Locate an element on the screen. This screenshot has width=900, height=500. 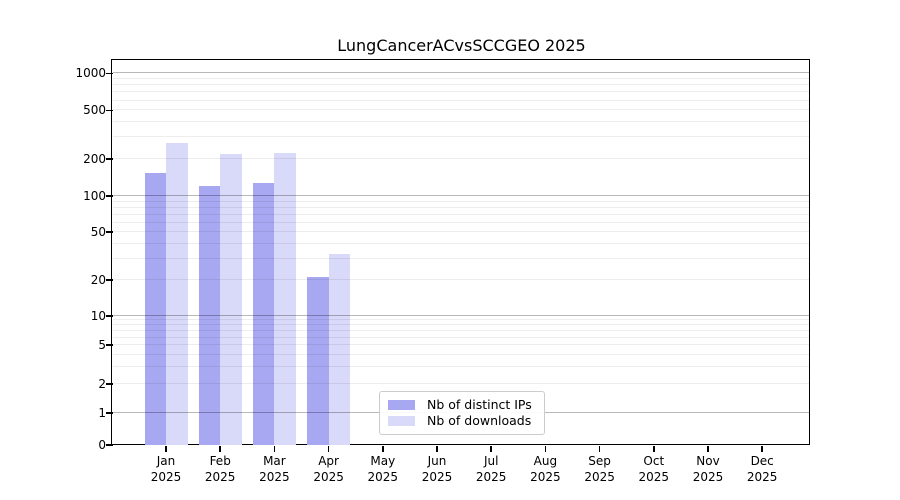
x-tick-label: Apr 2025 is located at coordinates (328, 469).